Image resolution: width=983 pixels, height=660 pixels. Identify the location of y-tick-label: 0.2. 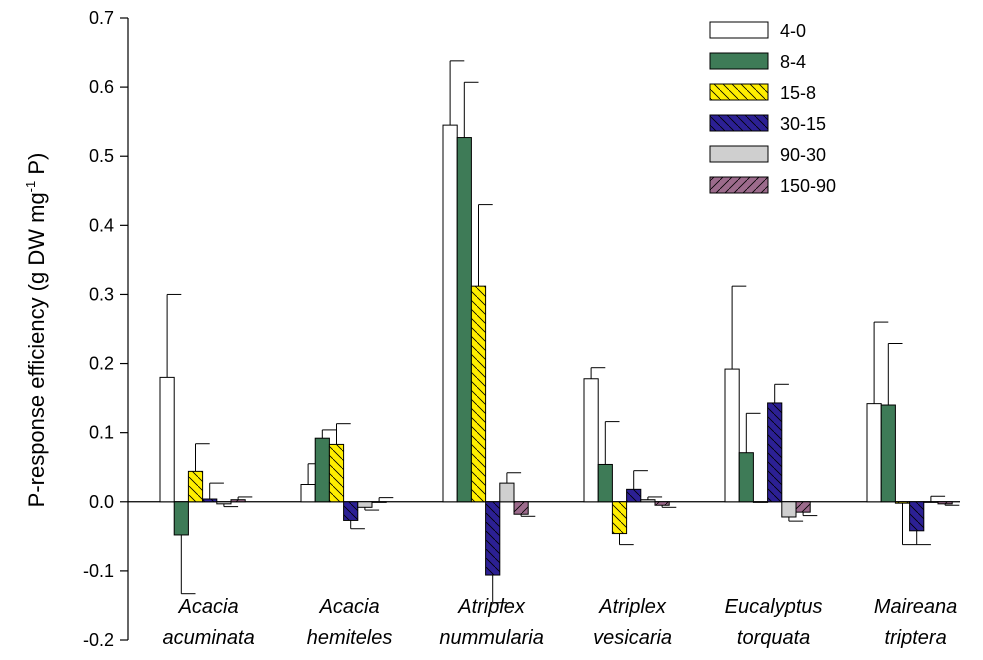
(101, 364).